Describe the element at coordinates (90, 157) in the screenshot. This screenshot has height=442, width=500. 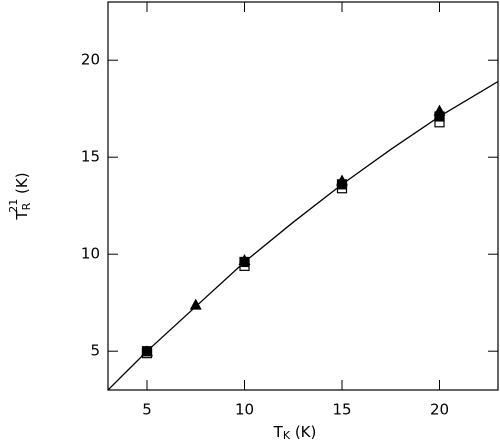
I see `y-tick-label: 15` at that location.